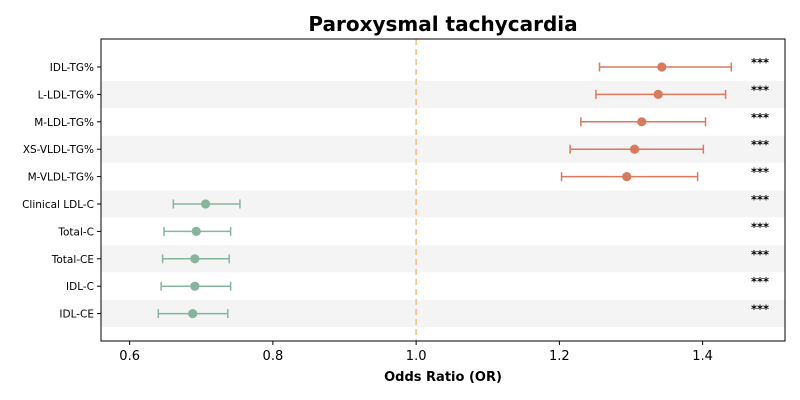 Image resolution: width=800 pixels, height=400 pixels. What do you see at coordinates (61, 178) in the screenshot?
I see `y-tick-label: M-VLDL-TG%` at bounding box center [61, 178].